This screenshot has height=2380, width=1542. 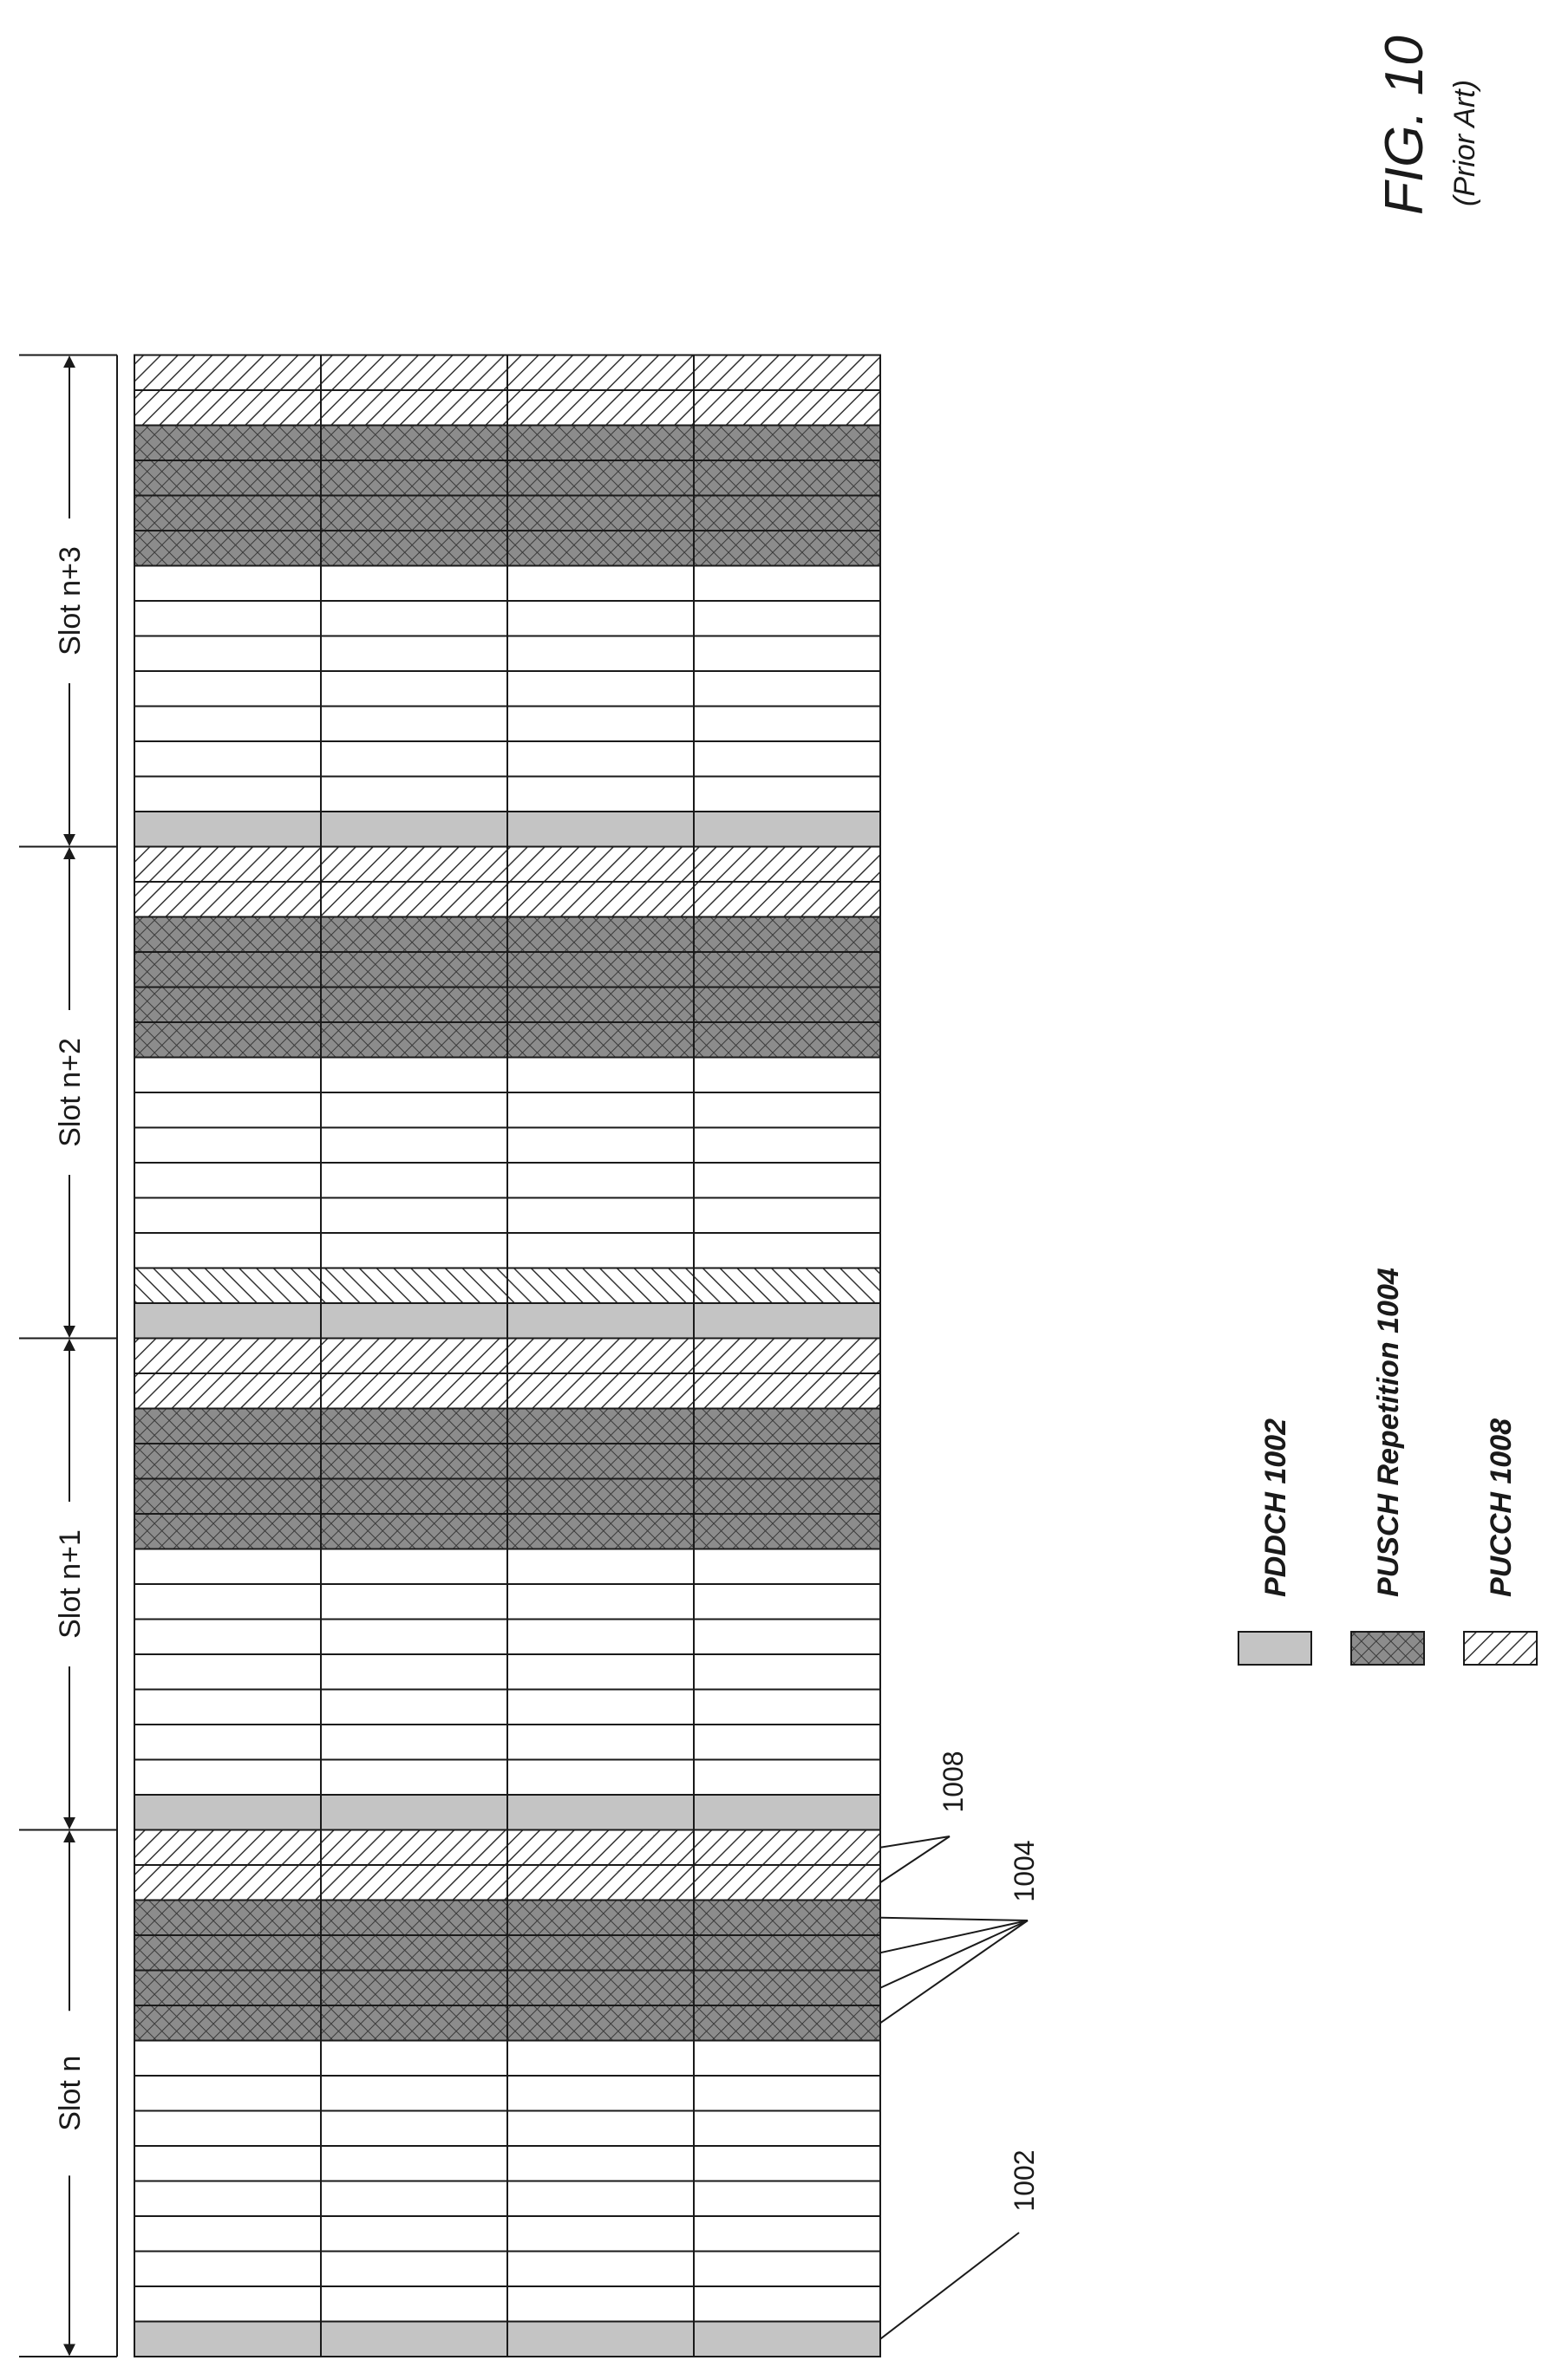 What do you see at coordinates (228, 1285) in the screenshot?
I see `resource-block-pucch_alt` at bounding box center [228, 1285].